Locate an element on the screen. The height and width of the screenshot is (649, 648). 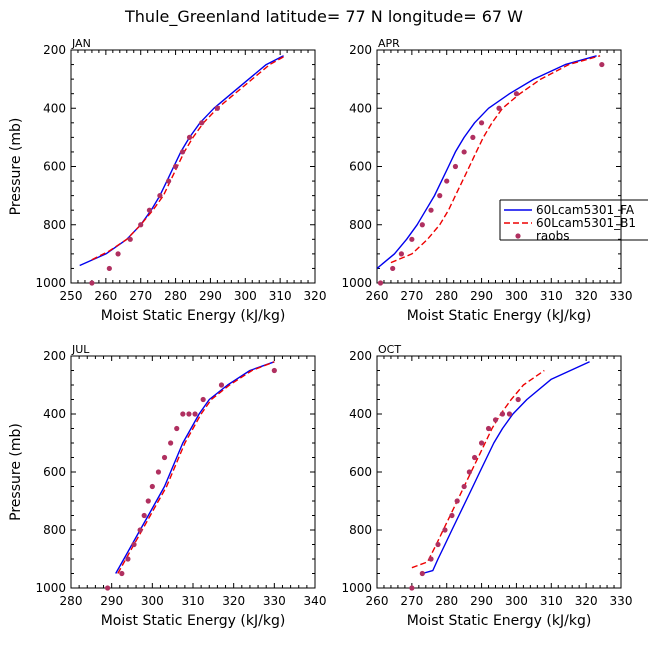
x-tick-label: 340 is located at coordinates (315, 601).